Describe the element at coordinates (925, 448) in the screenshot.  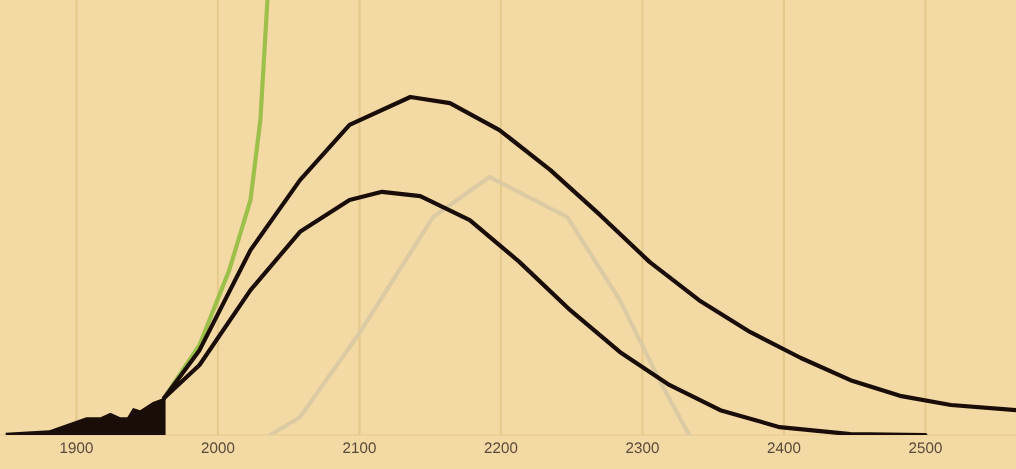
I see `x-tick-label: 2500` at that location.